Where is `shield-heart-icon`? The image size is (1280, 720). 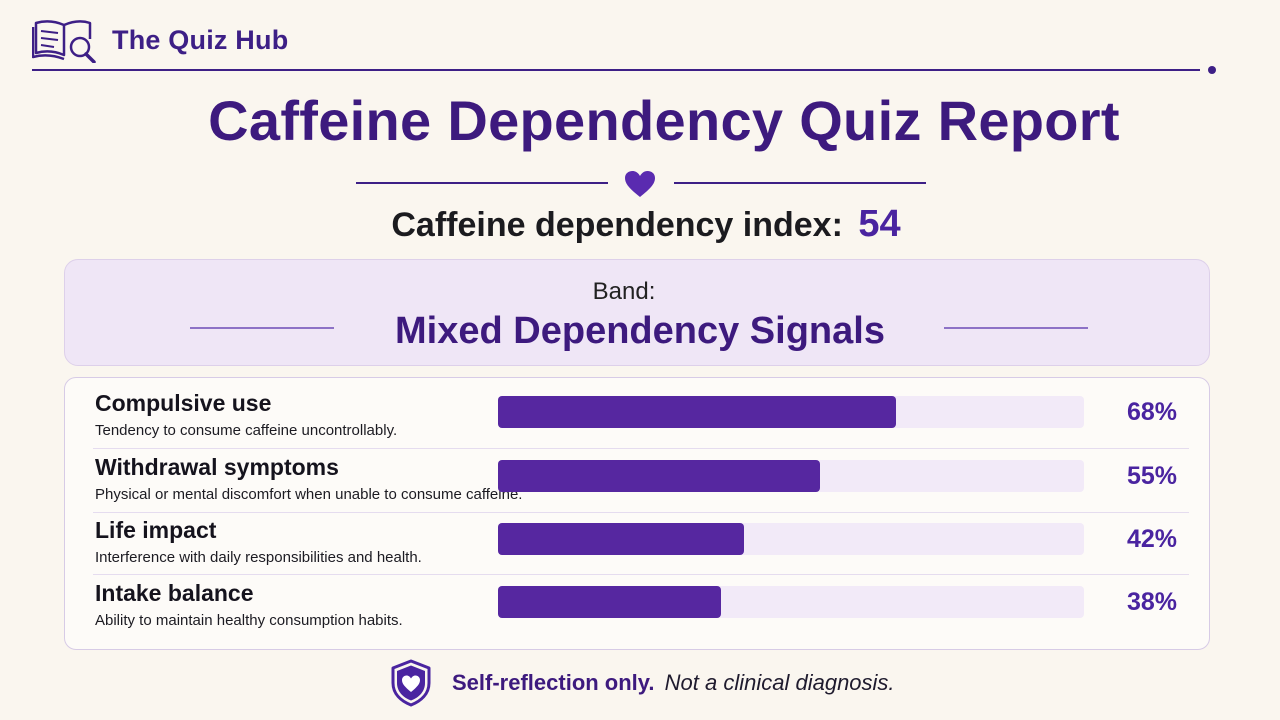
shield-heart-icon is located at coordinates (411, 683).